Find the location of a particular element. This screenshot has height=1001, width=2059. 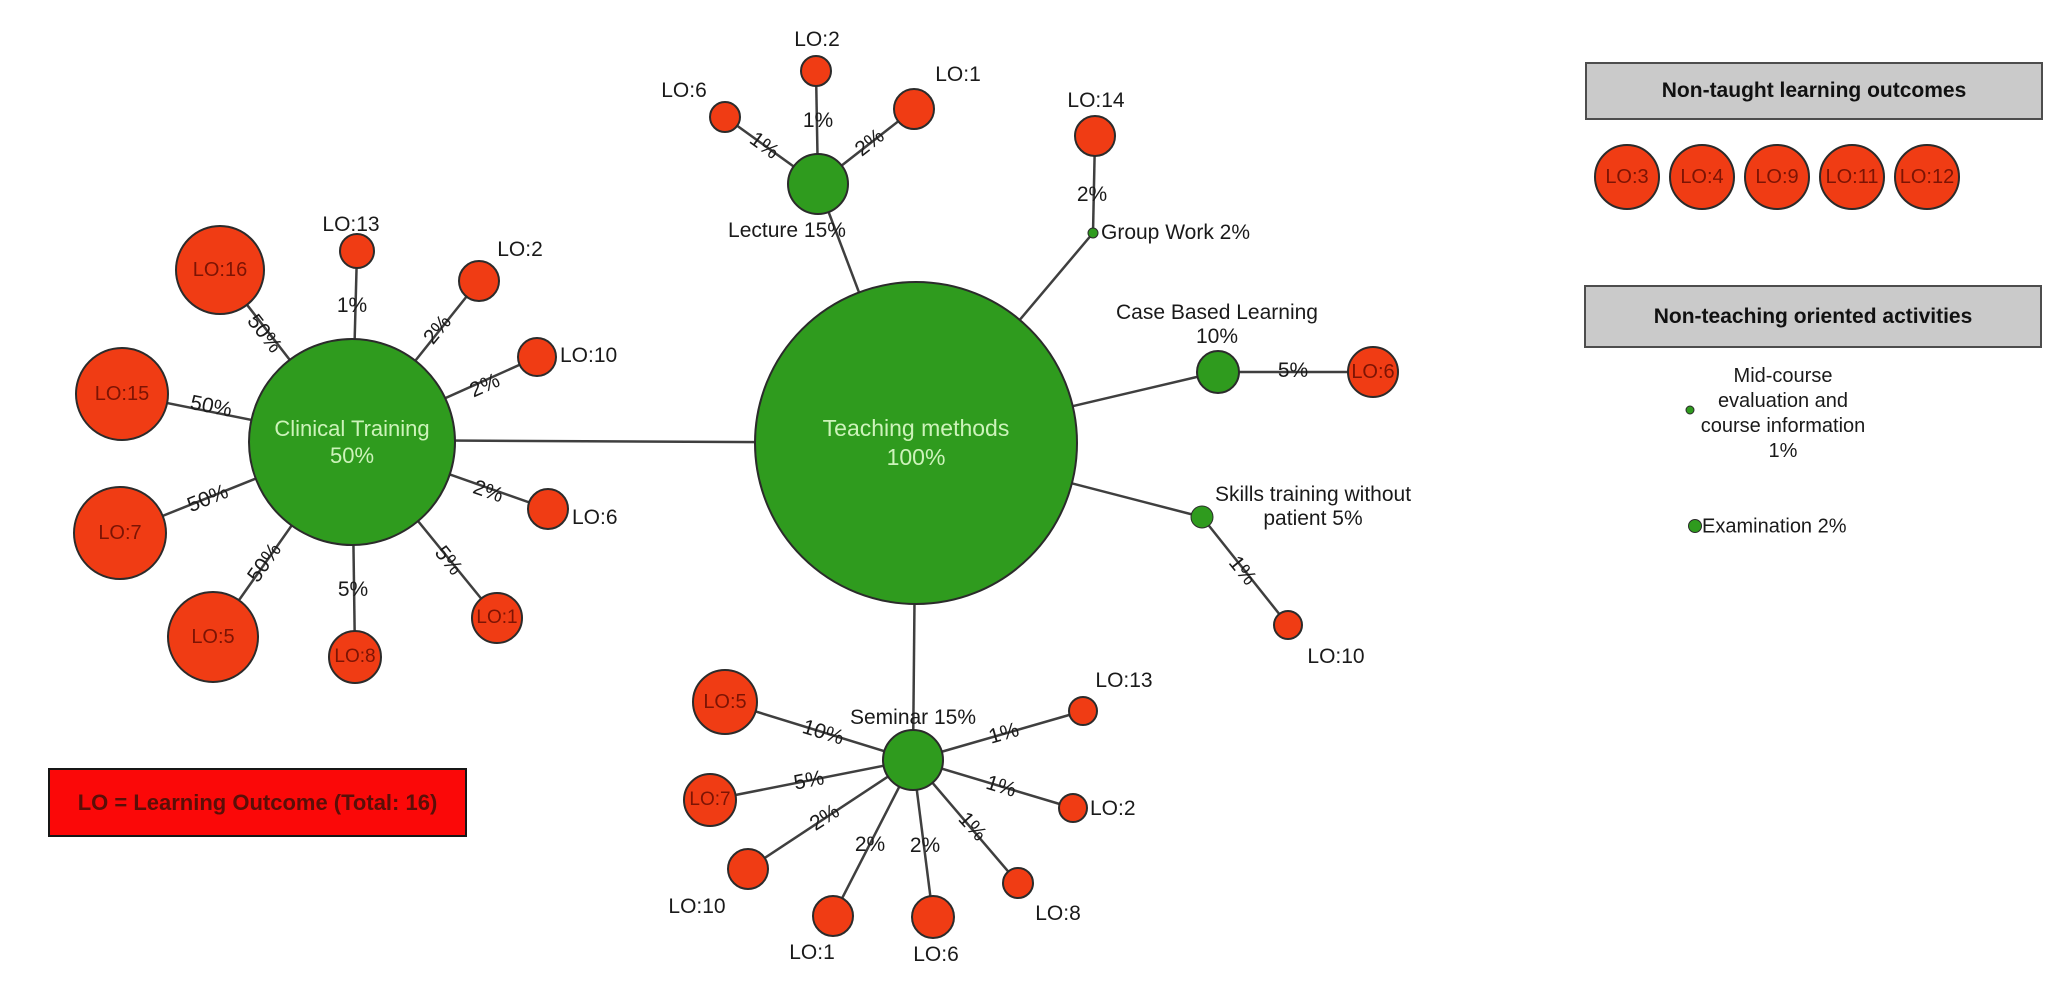

seminar-lo1-pct: 2% is located at coordinates (870, 844).